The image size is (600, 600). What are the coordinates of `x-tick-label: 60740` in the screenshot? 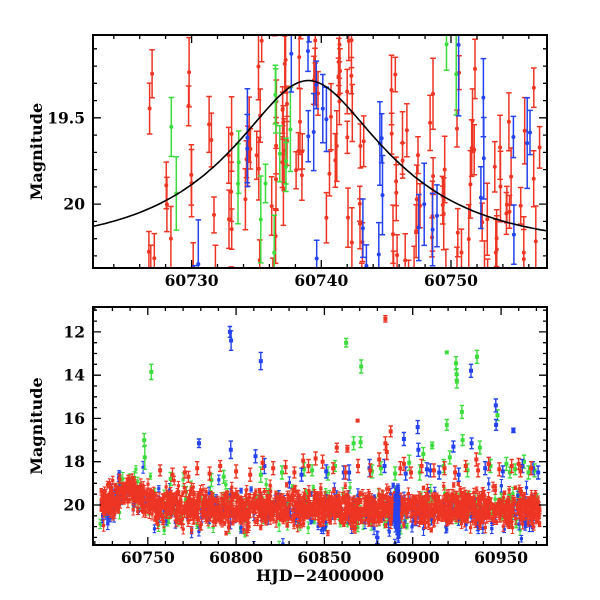 It's located at (321, 280).